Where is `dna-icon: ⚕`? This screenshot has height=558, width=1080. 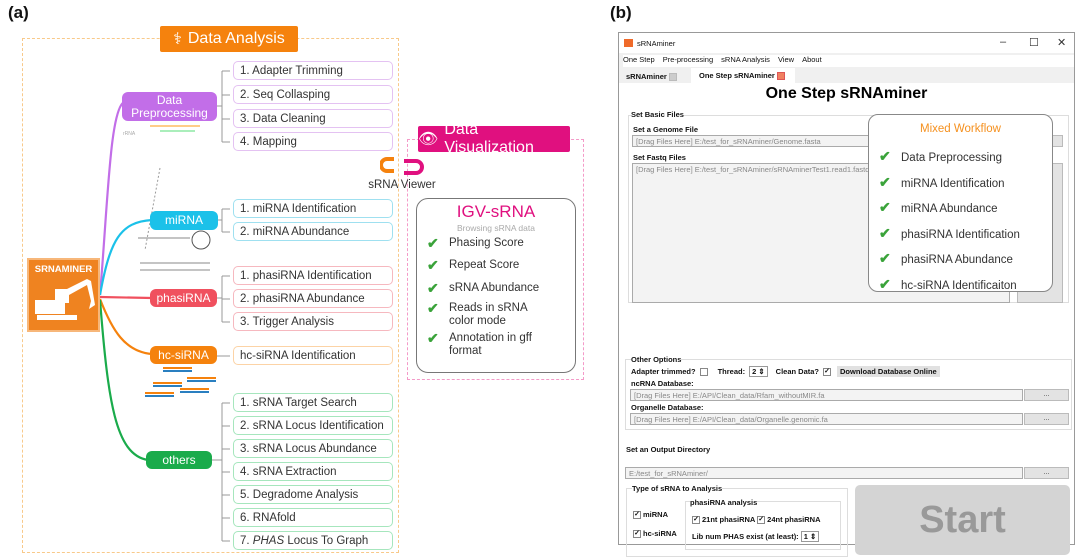 dna-icon: ⚕ is located at coordinates (177, 39).